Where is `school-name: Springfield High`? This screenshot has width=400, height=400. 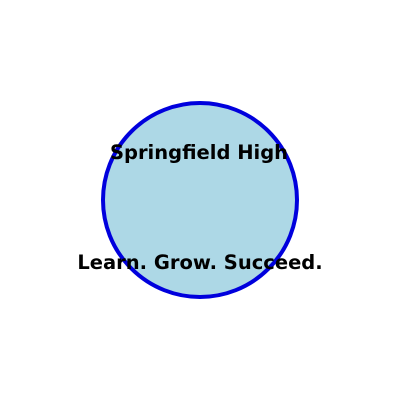 school-name: Springfield High is located at coordinates (199, 152).